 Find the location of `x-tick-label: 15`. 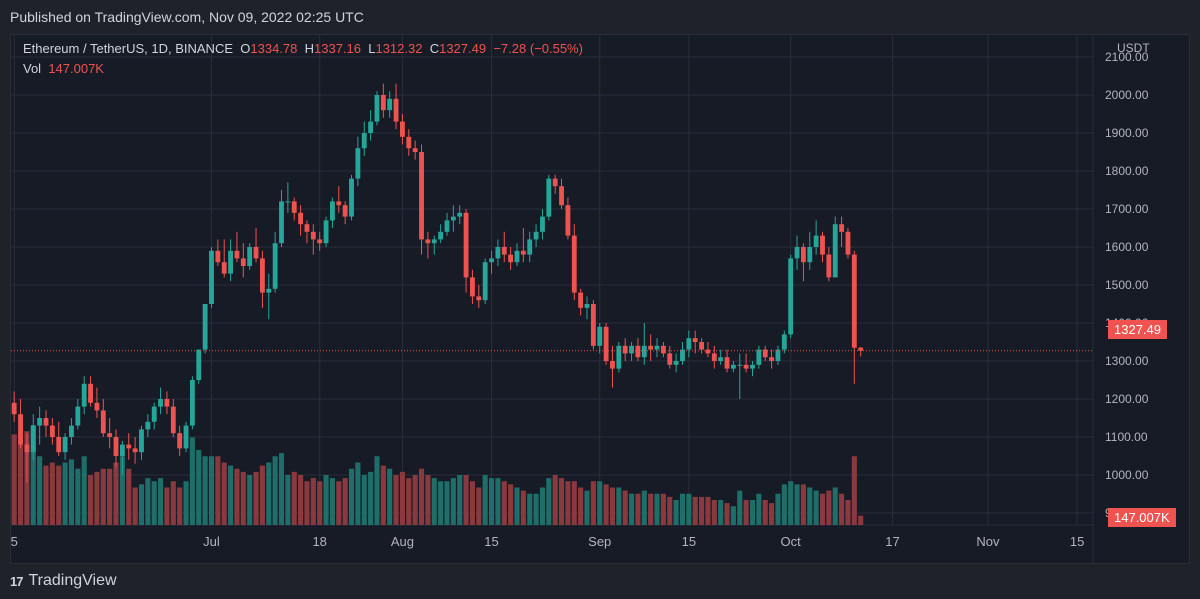

x-tick-label: 15 is located at coordinates (491, 541).